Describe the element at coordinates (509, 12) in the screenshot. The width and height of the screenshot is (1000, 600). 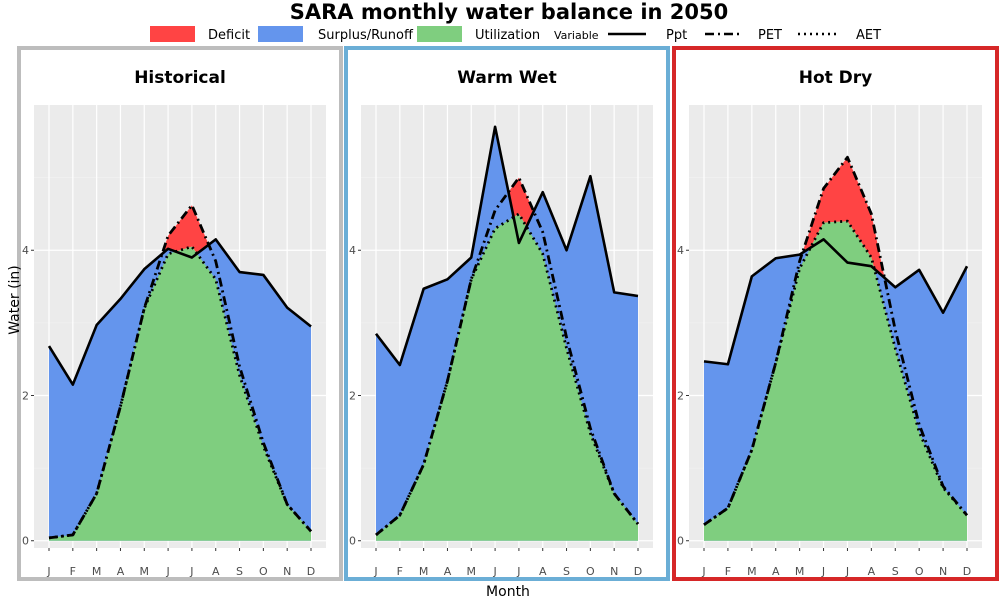
I see `chart-title: SARA monthly water balance in 2050` at that location.